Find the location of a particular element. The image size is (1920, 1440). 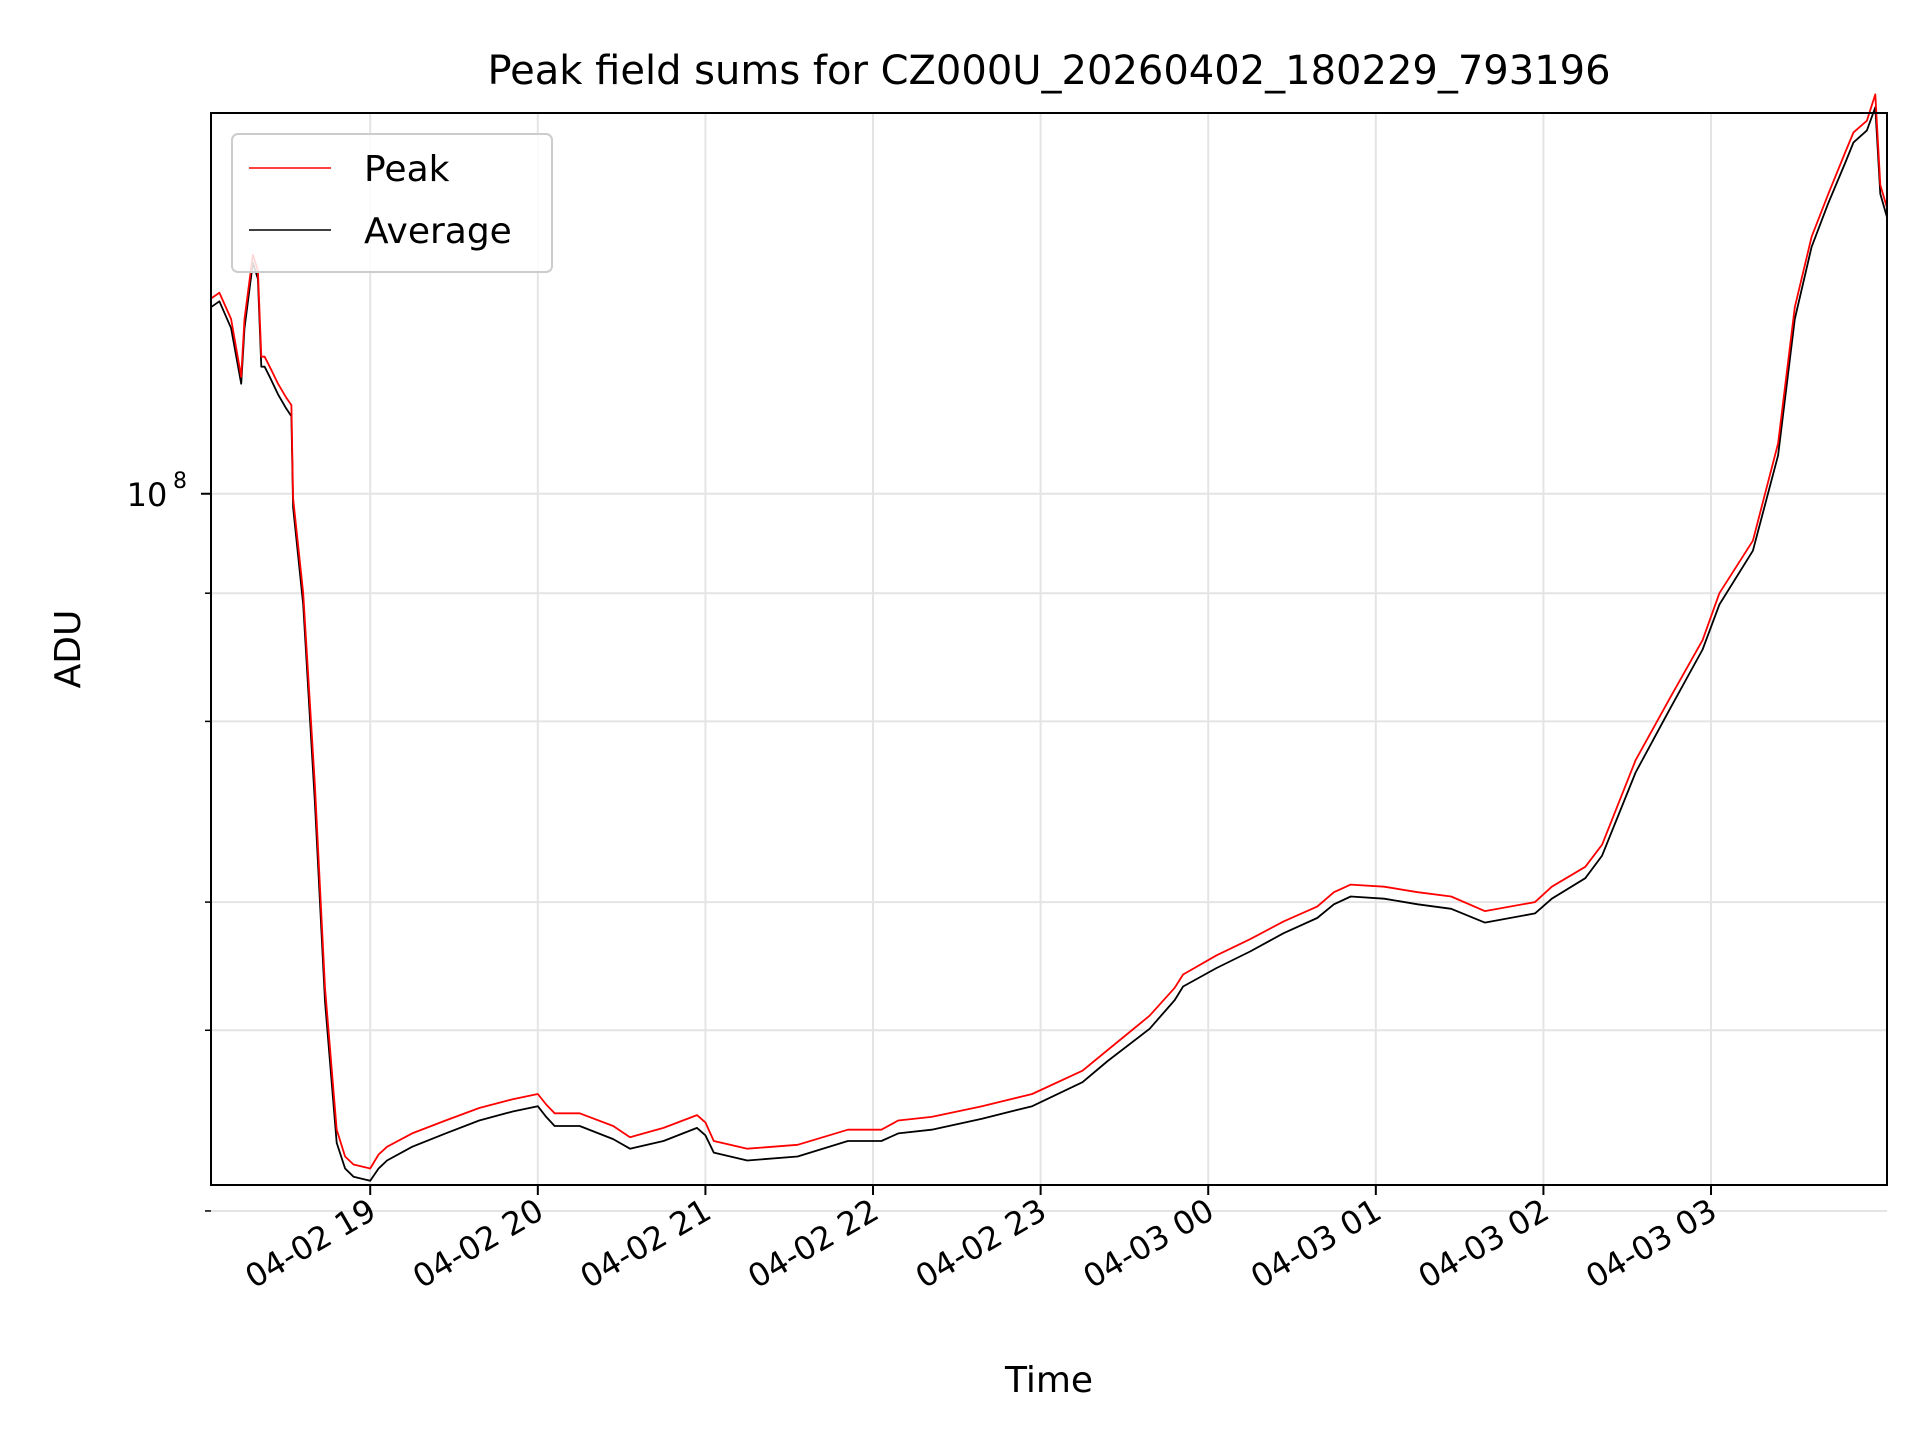

legend: Peak Average is located at coordinates (392, 203).